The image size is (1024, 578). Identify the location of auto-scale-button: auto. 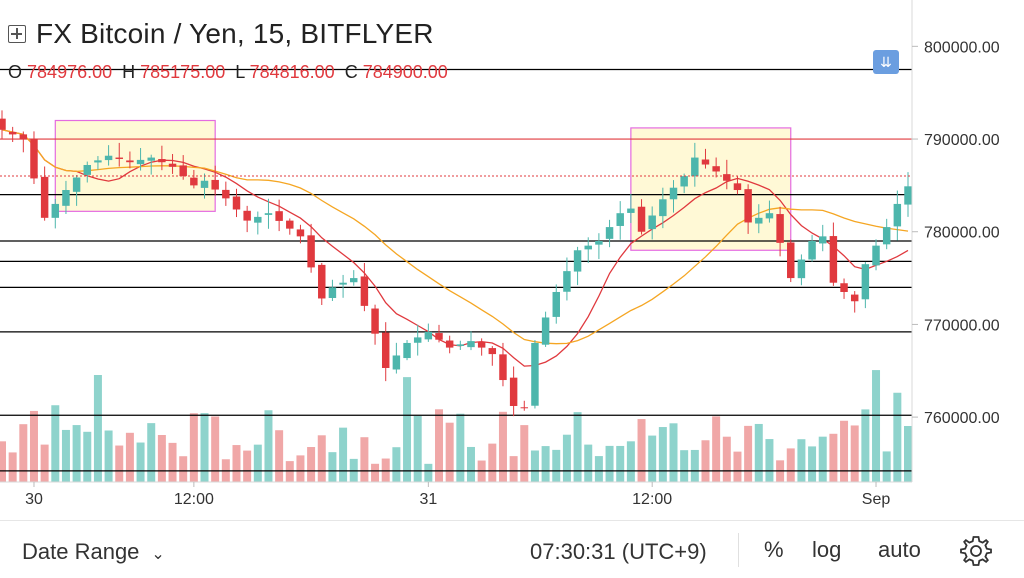
(899, 549).